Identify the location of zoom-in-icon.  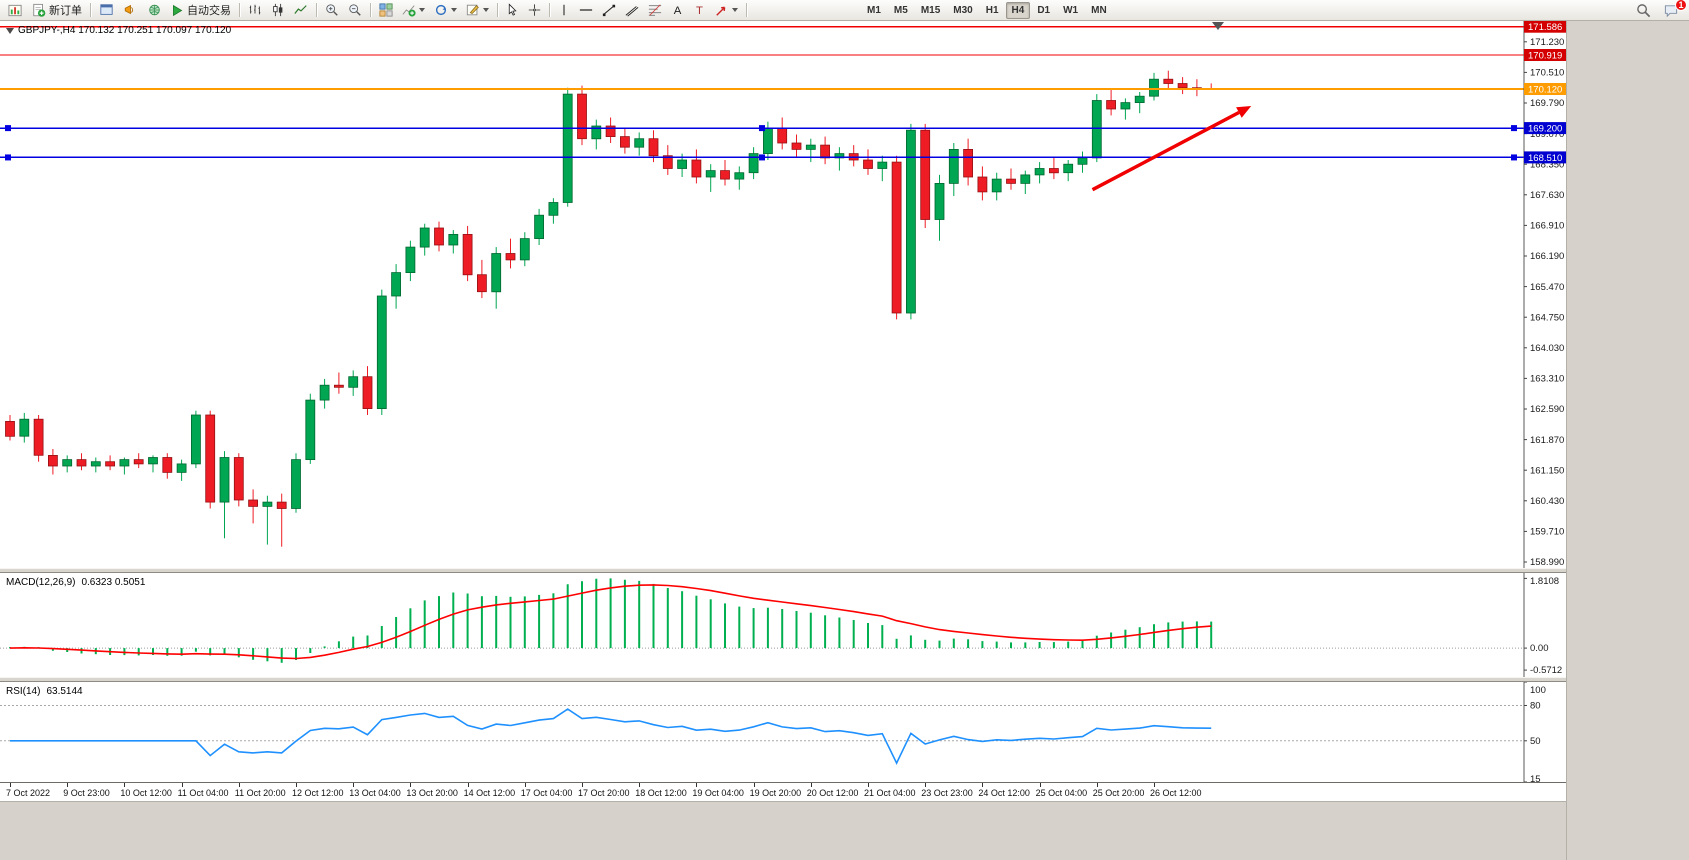
(332, 10).